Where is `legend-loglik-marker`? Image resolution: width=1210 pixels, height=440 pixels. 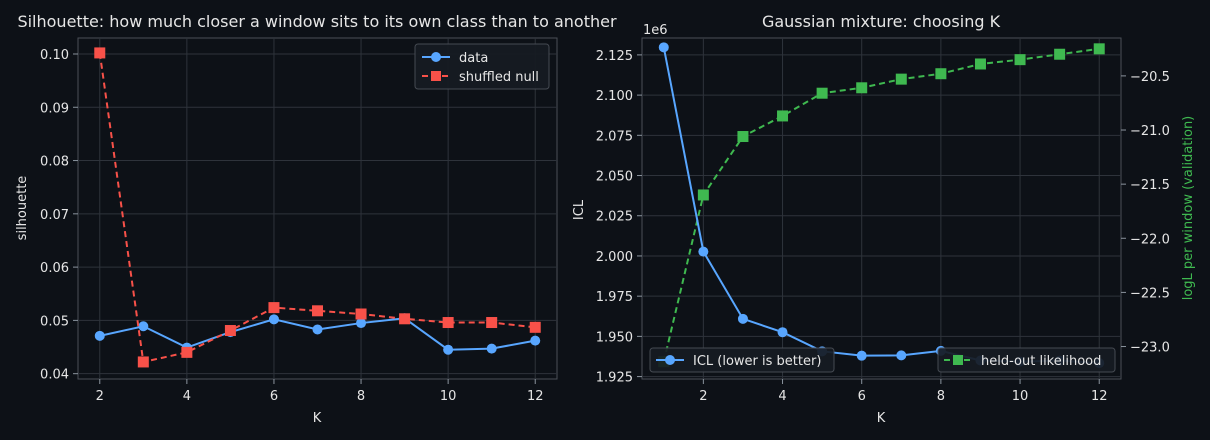 legend-loglik-marker is located at coordinates (958, 360).